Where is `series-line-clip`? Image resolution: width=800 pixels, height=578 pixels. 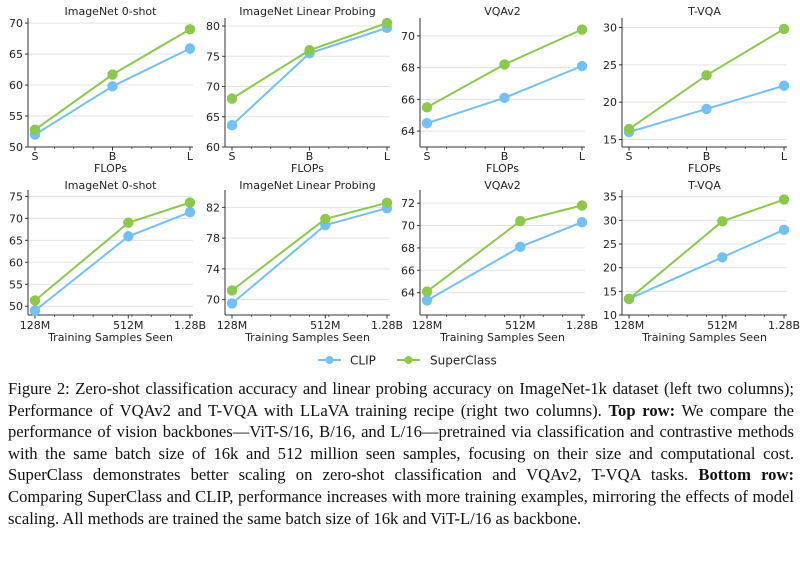
series-line-clip is located at coordinates (309, 256).